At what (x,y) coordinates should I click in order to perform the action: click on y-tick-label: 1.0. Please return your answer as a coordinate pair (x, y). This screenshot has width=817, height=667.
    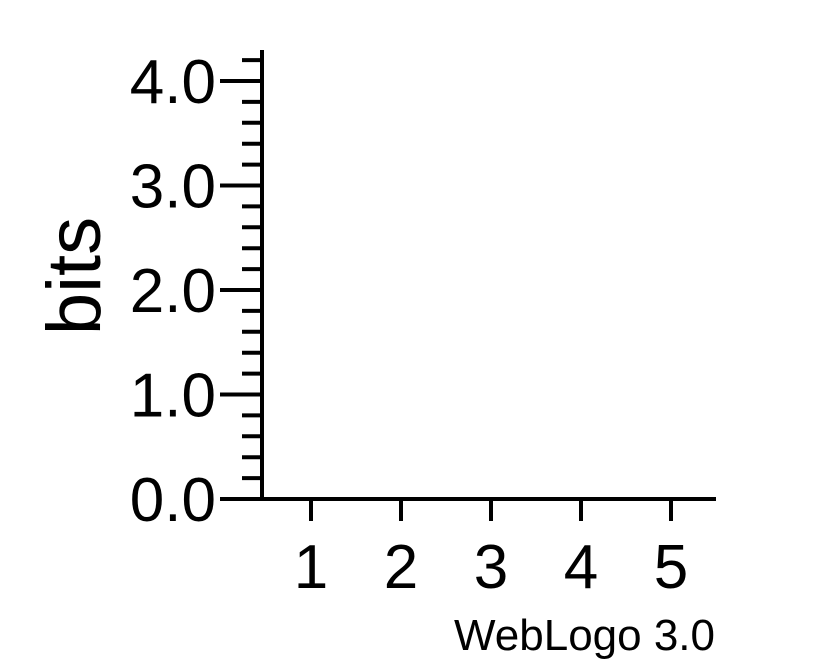
    Looking at the image, I should click on (173, 396).